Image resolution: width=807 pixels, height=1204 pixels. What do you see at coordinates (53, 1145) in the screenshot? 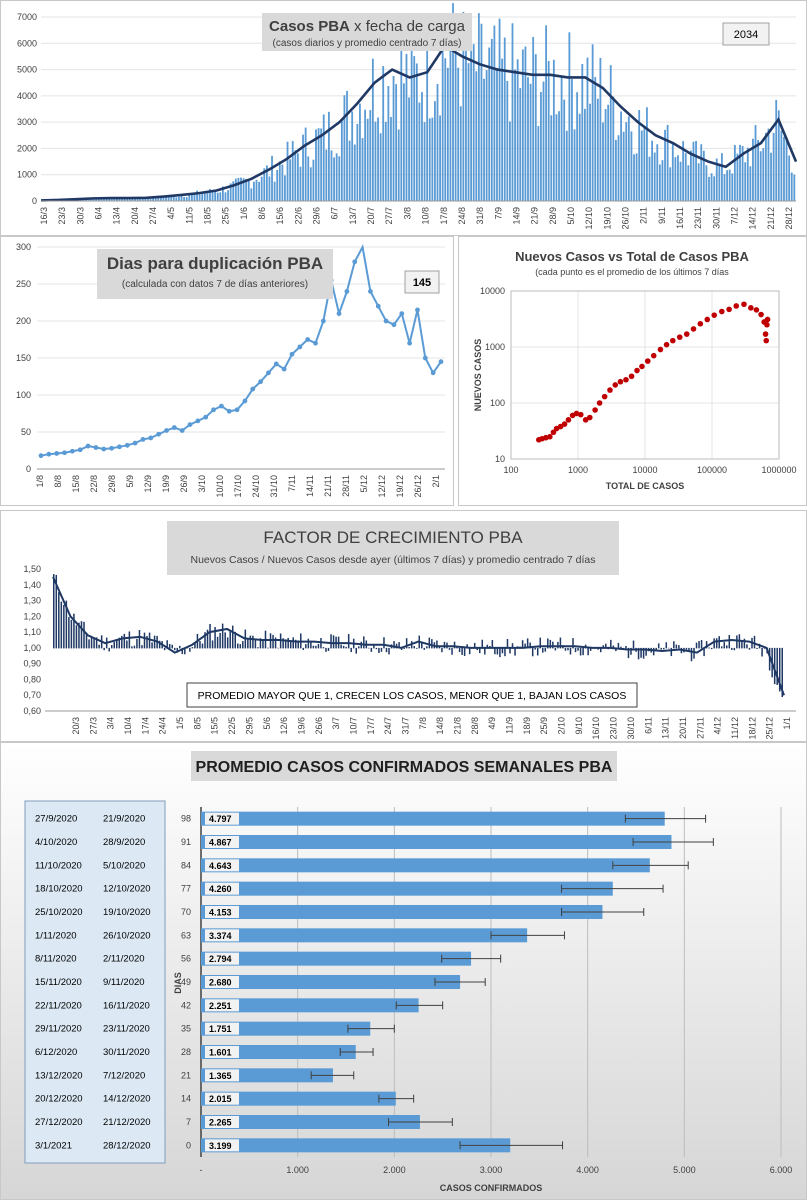
I see `date-range-end: 3/1/2021` at bounding box center [53, 1145].